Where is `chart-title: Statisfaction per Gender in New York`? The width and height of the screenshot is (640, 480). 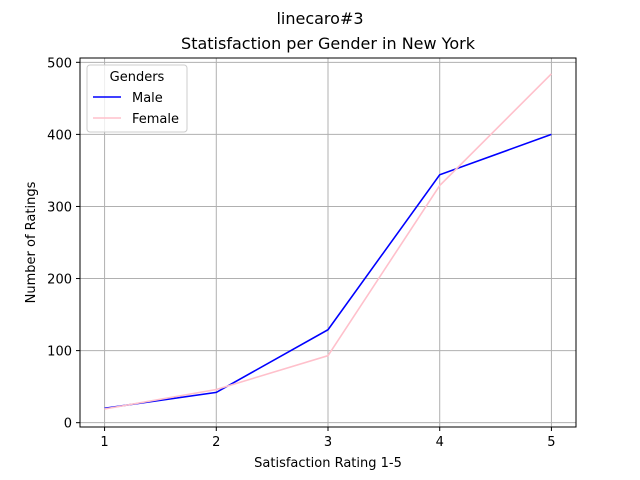 chart-title: Statisfaction per Gender in New York is located at coordinates (328, 43).